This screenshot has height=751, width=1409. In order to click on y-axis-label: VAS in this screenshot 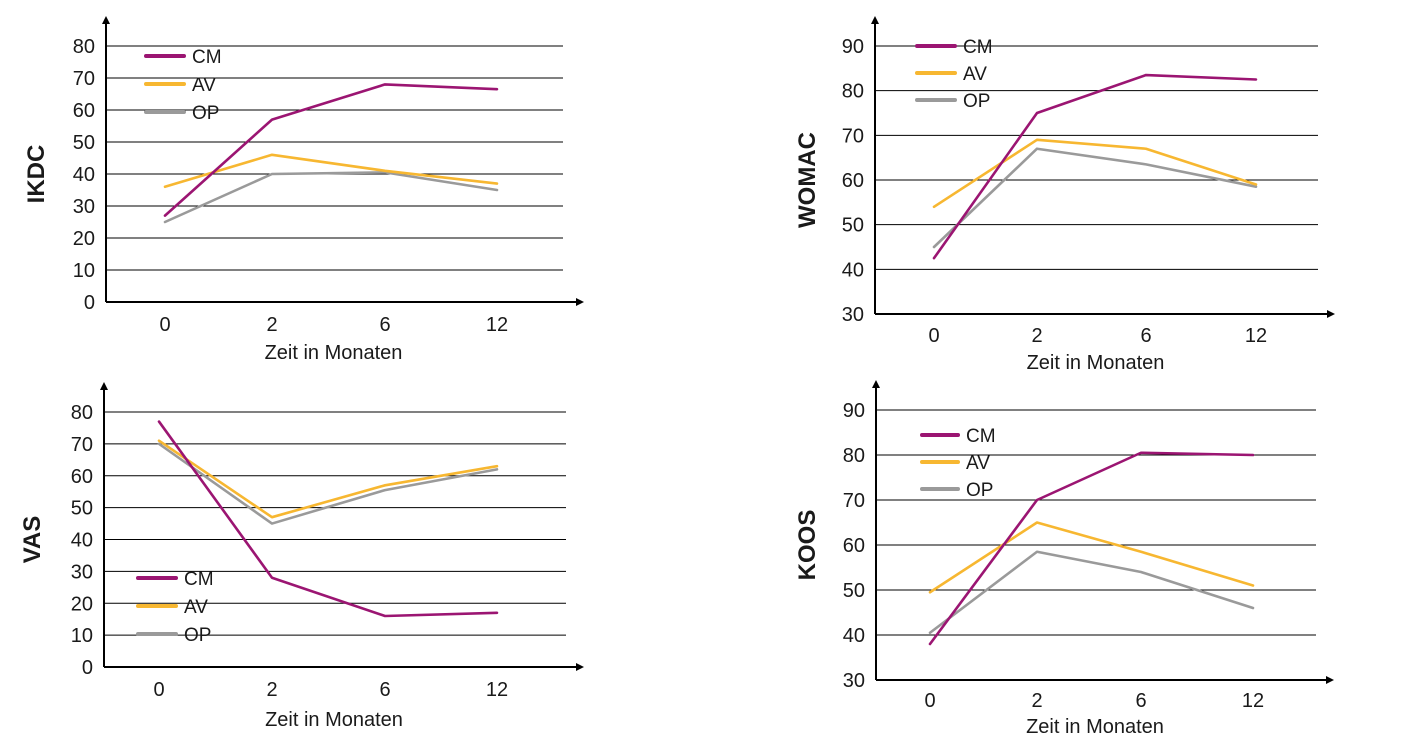, I will do `click(32, 540)`.